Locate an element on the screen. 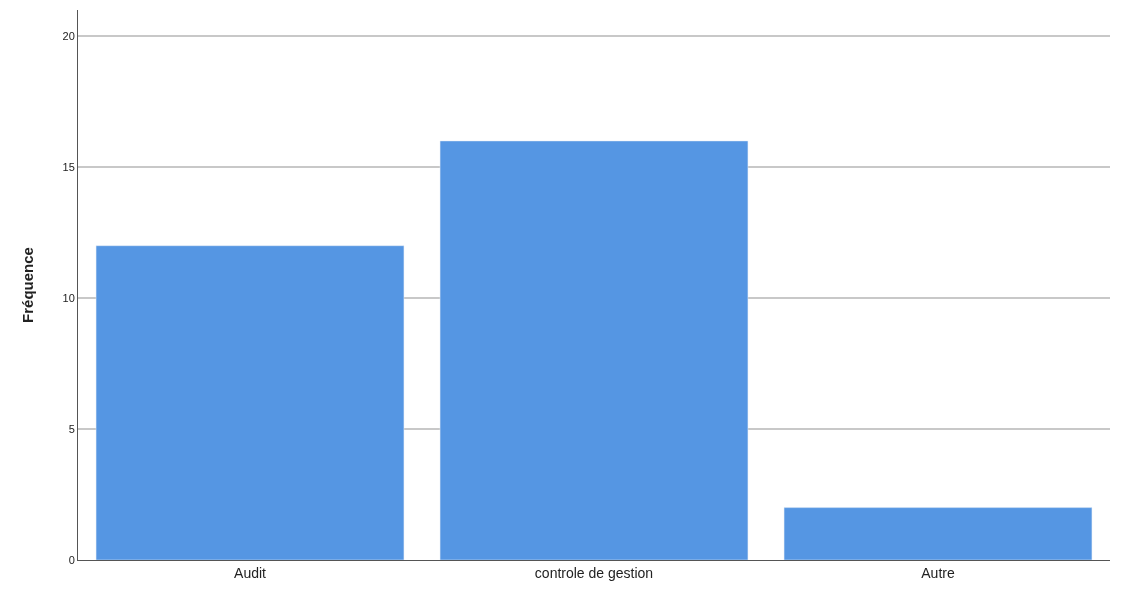 The width and height of the screenshot is (1132, 592). x-tick-label: controle de gestion is located at coordinates (594, 572).